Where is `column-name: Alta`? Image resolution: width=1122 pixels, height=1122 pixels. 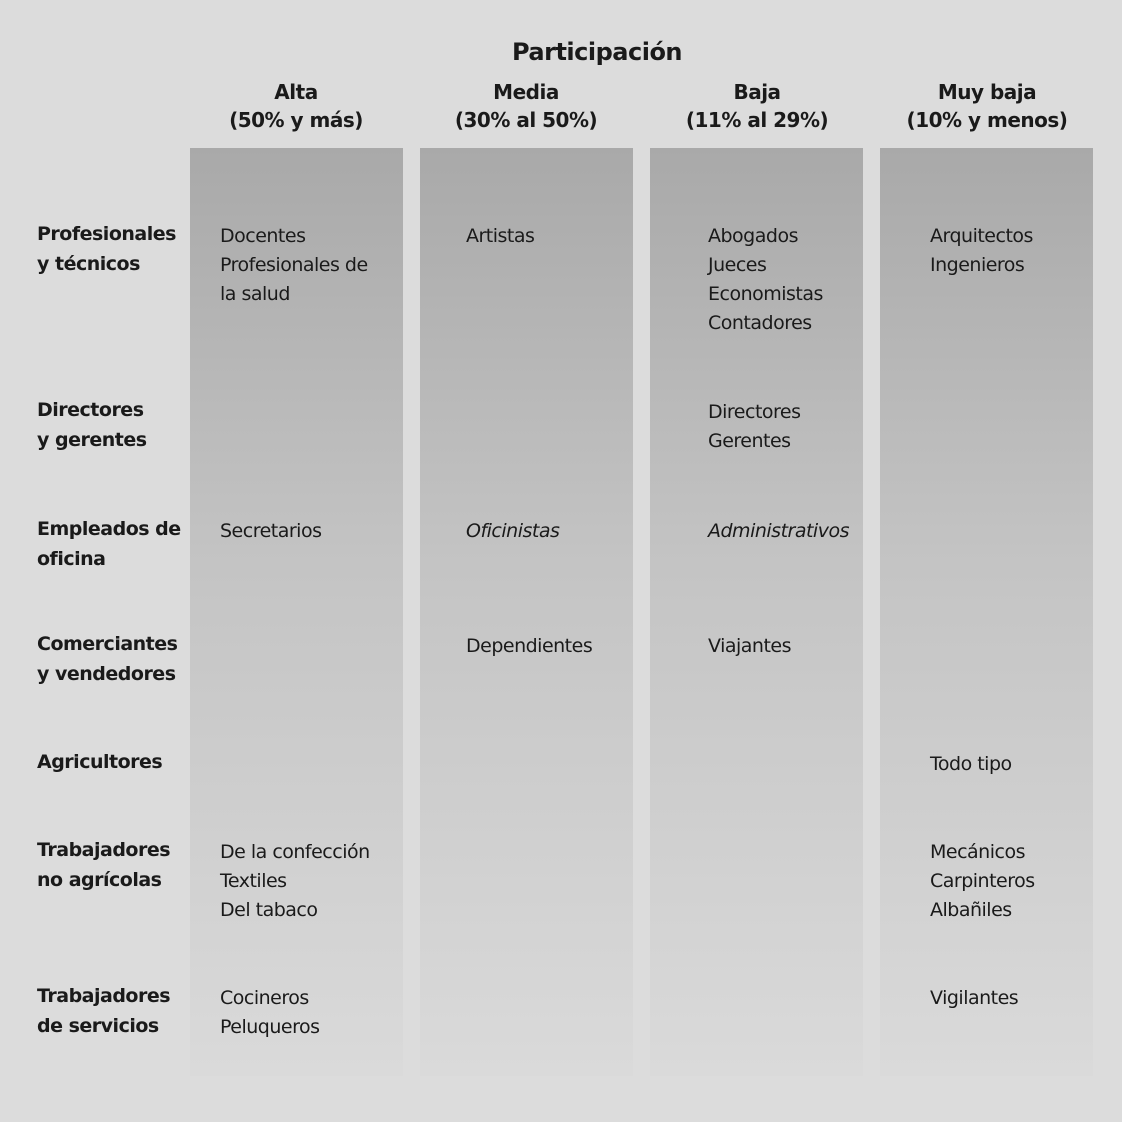
column-name: Alta is located at coordinates (296, 92).